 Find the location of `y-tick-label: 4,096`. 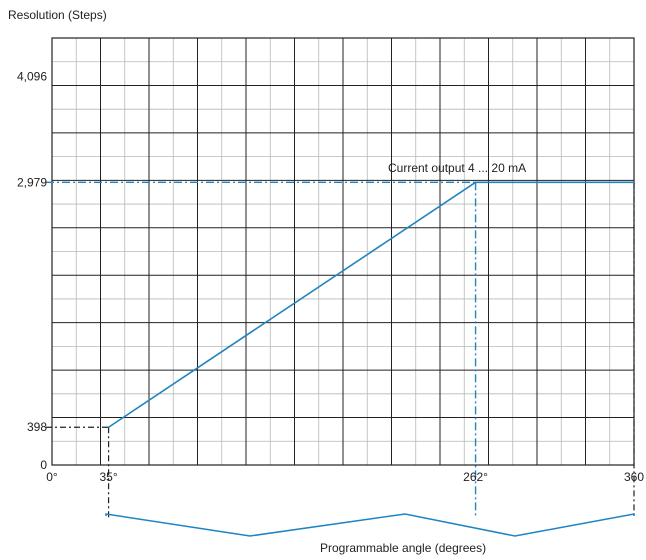

y-tick-label: 4,096 is located at coordinates (32, 76).